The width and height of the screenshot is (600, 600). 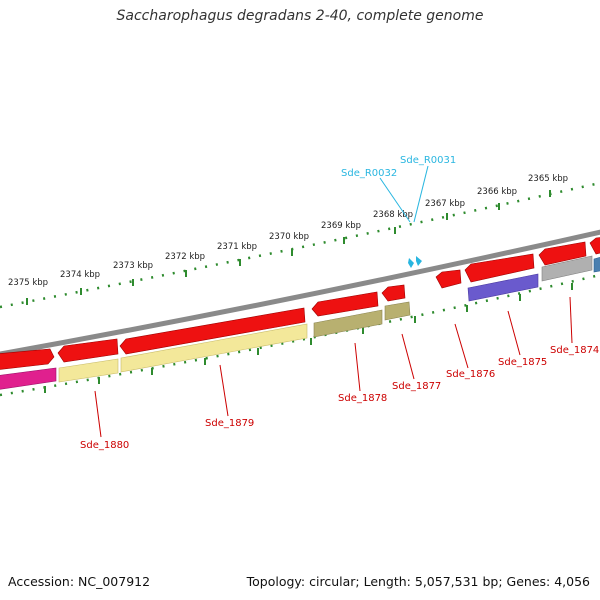 What do you see at coordinates (574, 350) in the screenshot?
I see `gene-label: Sde_1874` at bounding box center [574, 350].